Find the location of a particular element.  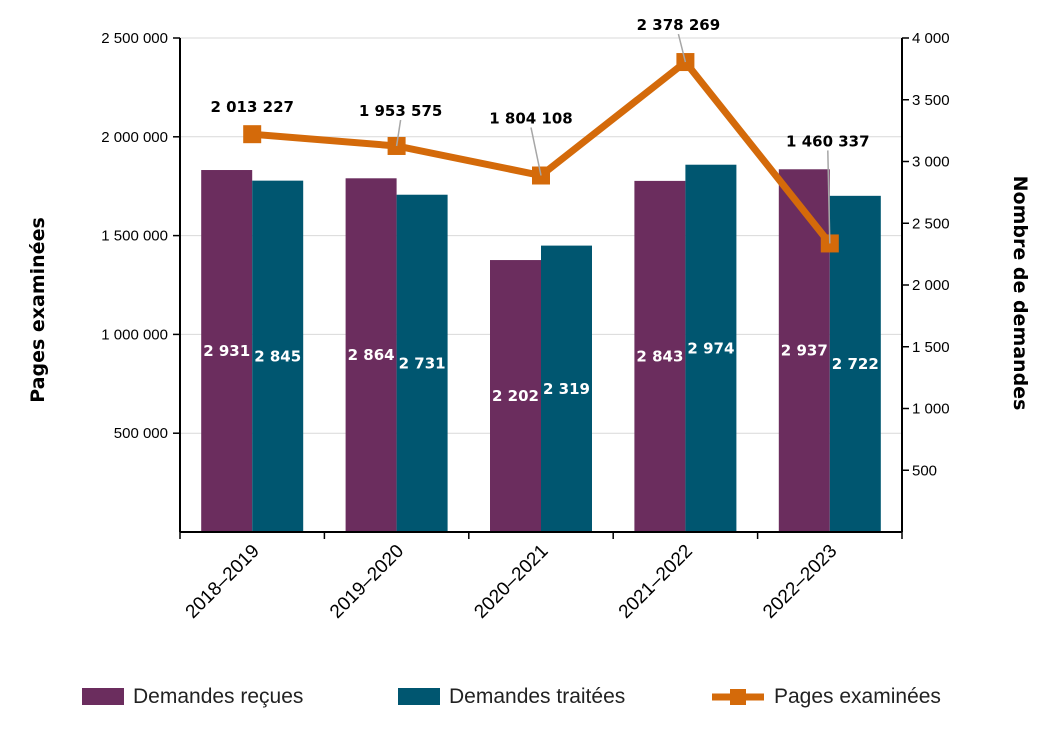

legend-swatch-demandes-traitees is located at coordinates (419, 696).